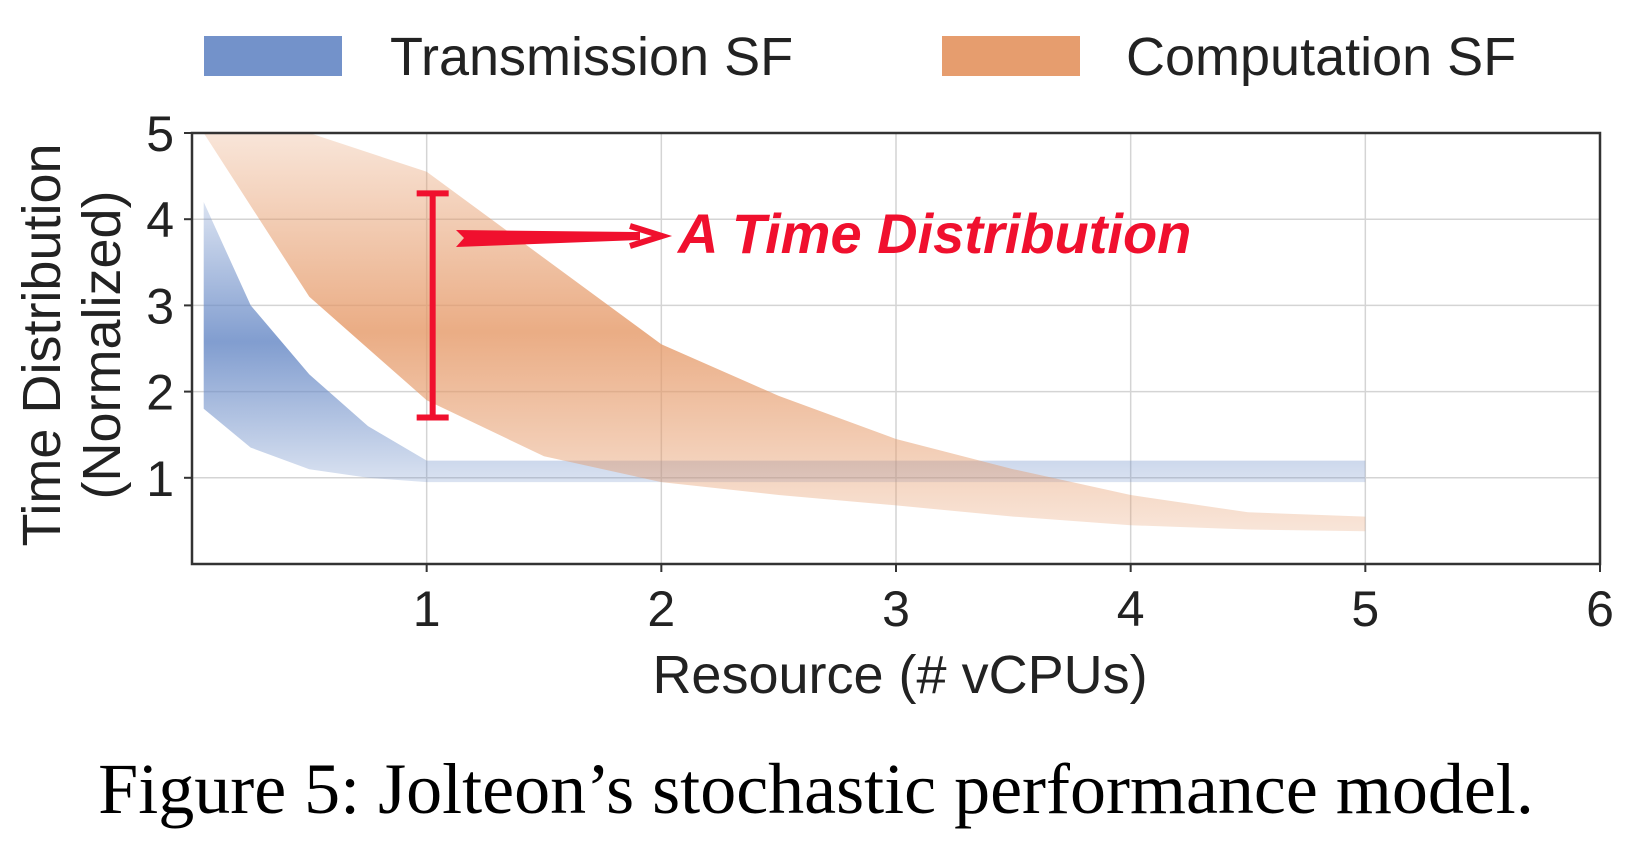 The width and height of the screenshot is (1632, 847). What do you see at coordinates (427, 609) in the screenshot?
I see `x-tick-label: 1` at bounding box center [427, 609].